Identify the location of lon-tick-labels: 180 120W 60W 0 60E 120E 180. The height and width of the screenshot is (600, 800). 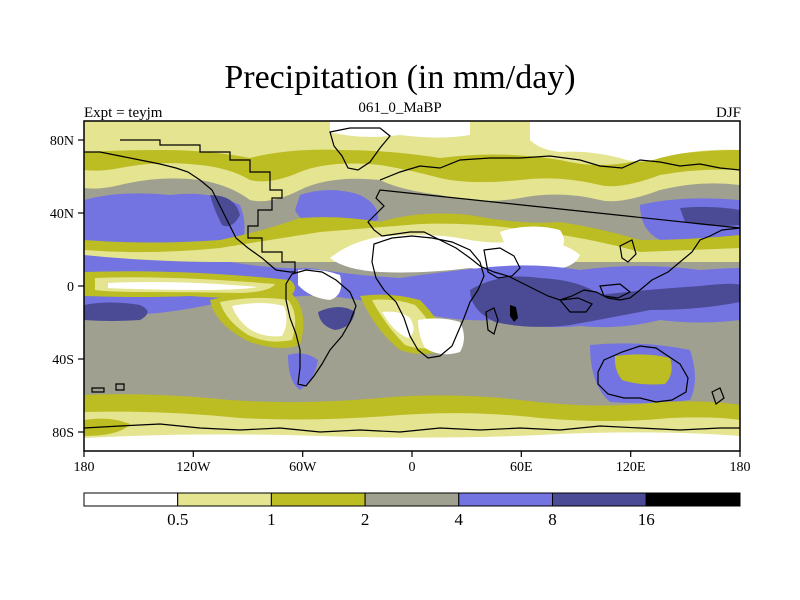
(412, 467).